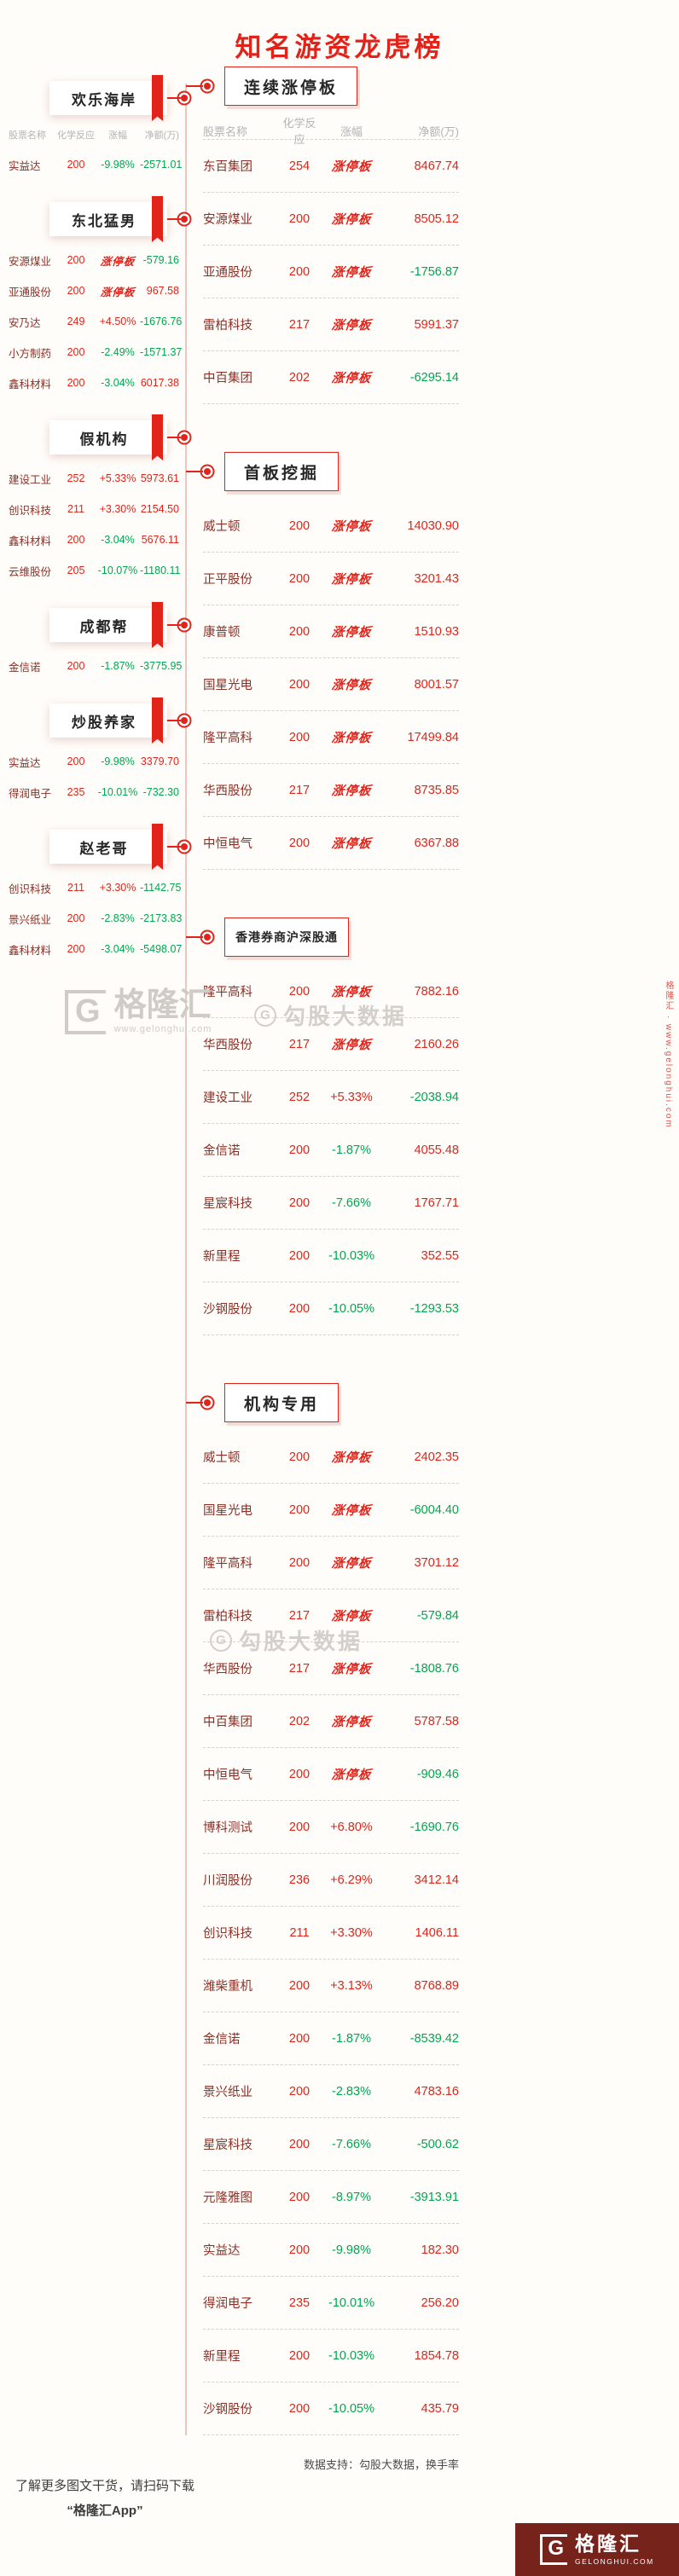  Describe the element at coordinates (157, 847) in the screenshot. I see `ribbon-flag-icon` at that location.